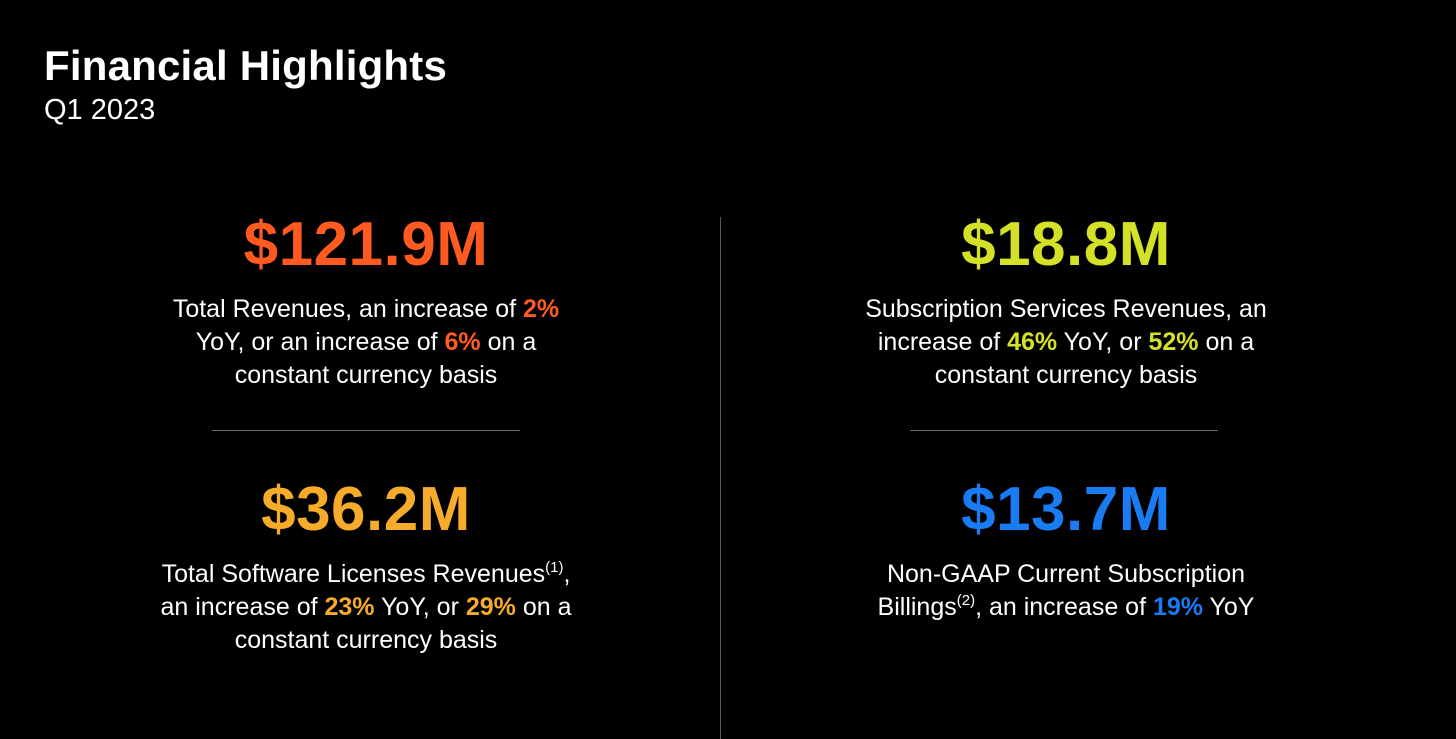 The image size is (1456, 739). Describe the element at coordinates (1064, 430) in the screenshot. I see `right-horizontal-divider` at that location.